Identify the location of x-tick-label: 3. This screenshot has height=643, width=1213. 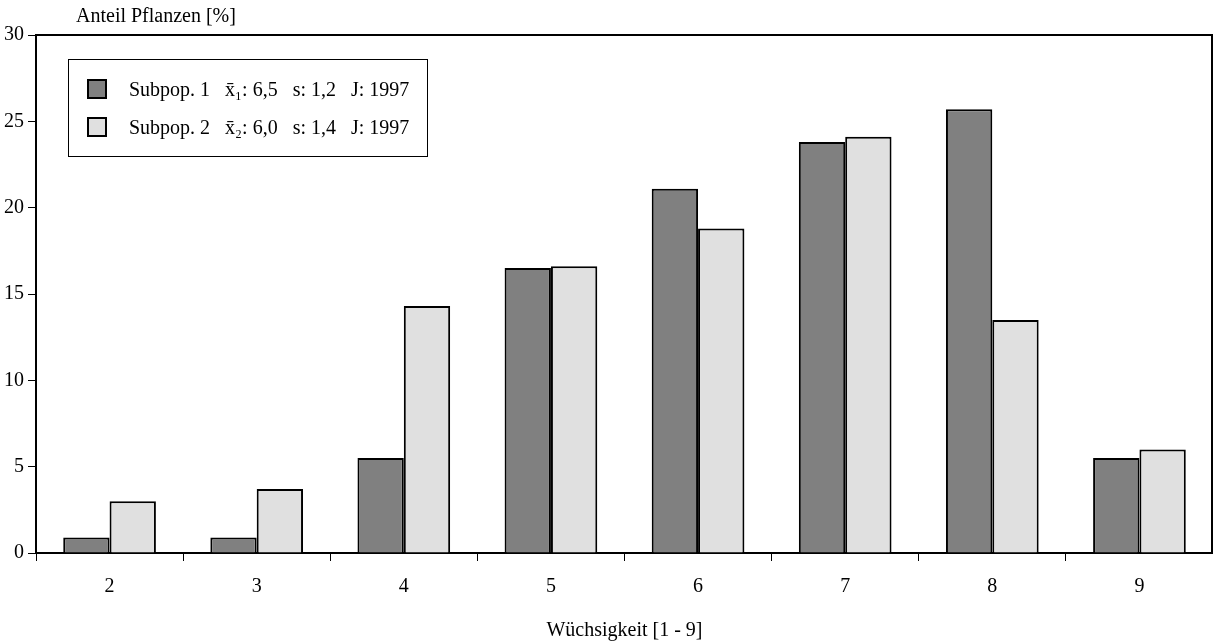
(256, 585).